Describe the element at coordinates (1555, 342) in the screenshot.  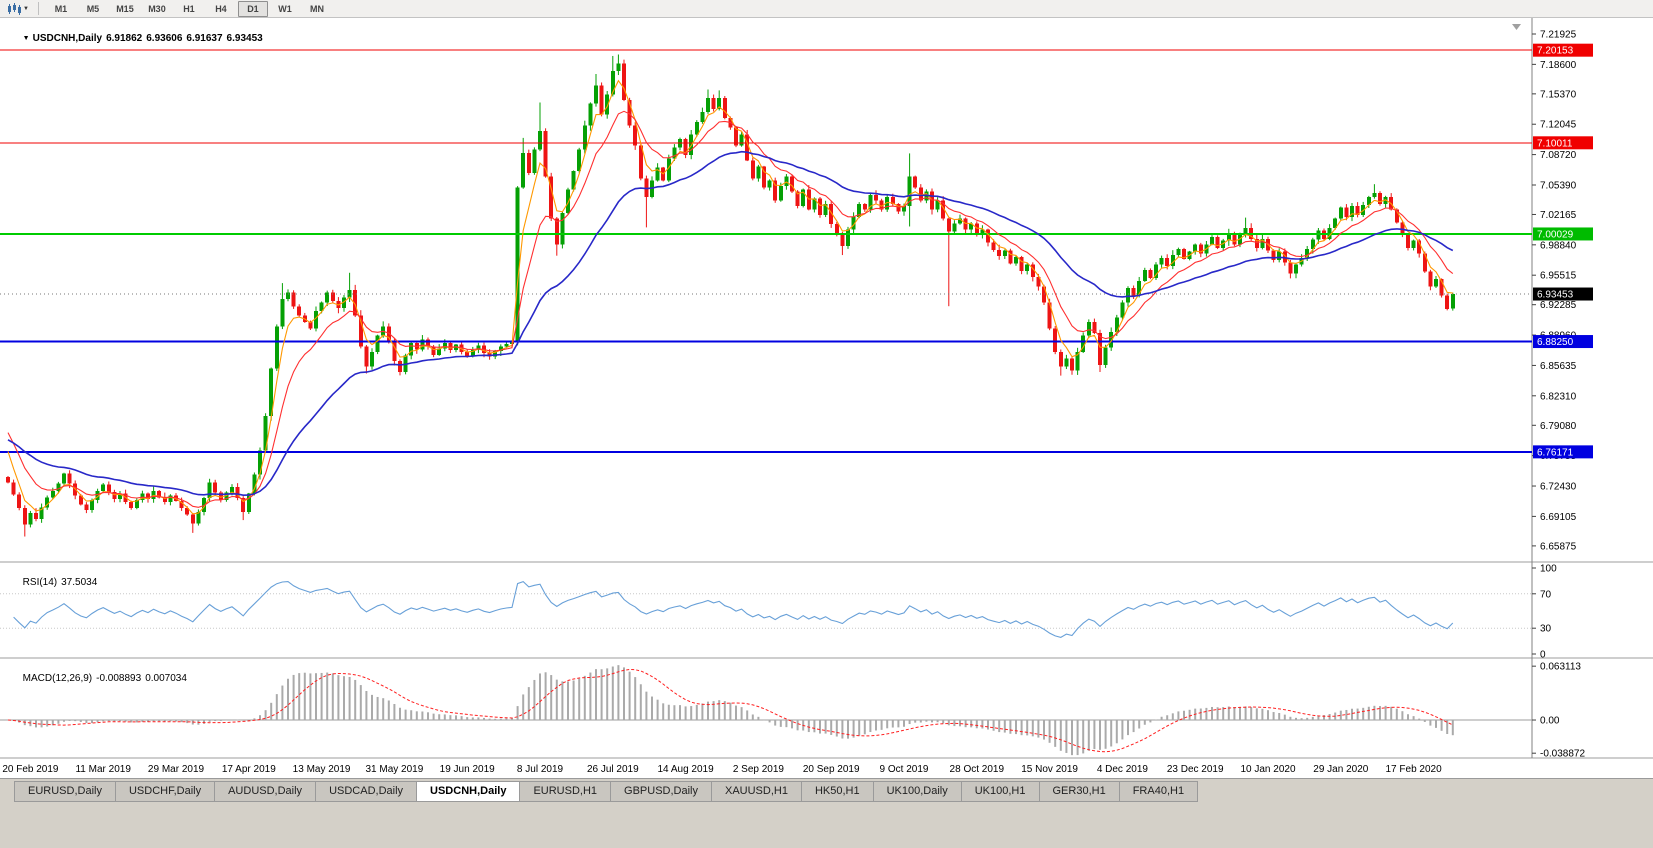
I see `svg-text: 6.88250` at that location.